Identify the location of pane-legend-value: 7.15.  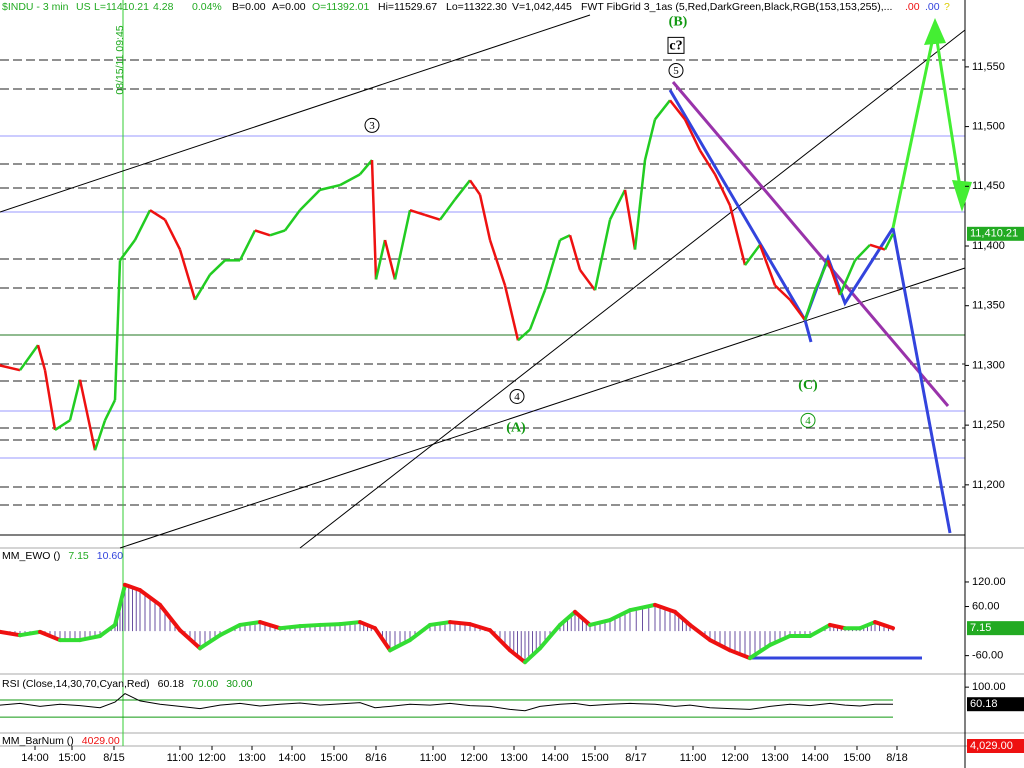
(78, 556).